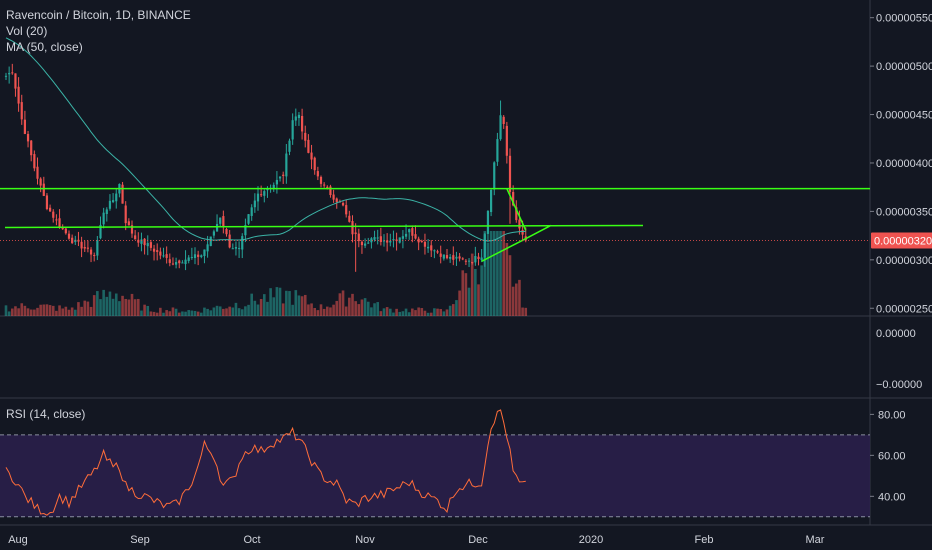 This screenshot has width=932, height=550. What do you see at coordinates (46, 414) in the screenshot?
I see `rsi-indicator-label: RSI (14, close)` at bounding box center [46, 414].